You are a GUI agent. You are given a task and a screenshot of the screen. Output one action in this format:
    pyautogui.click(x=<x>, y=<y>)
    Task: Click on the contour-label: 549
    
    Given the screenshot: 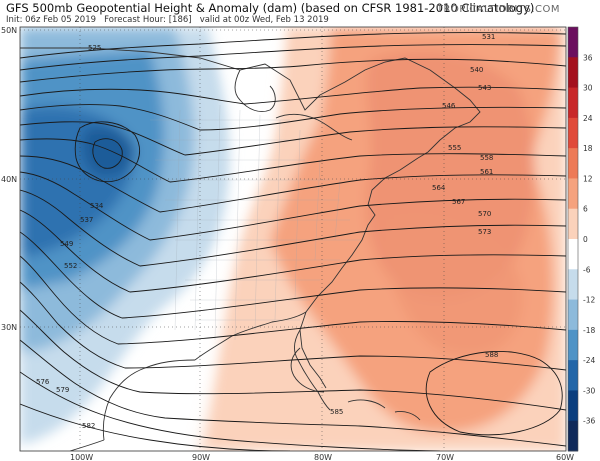 What is the action you would take?
    pyautogui.click(x=66, y=244)
    